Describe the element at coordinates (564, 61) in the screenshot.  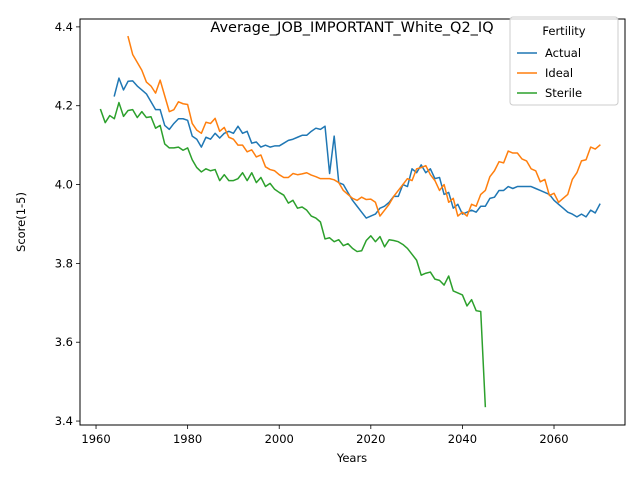
I see `legend: Fertility Actual Ideal Sterile` at that location.